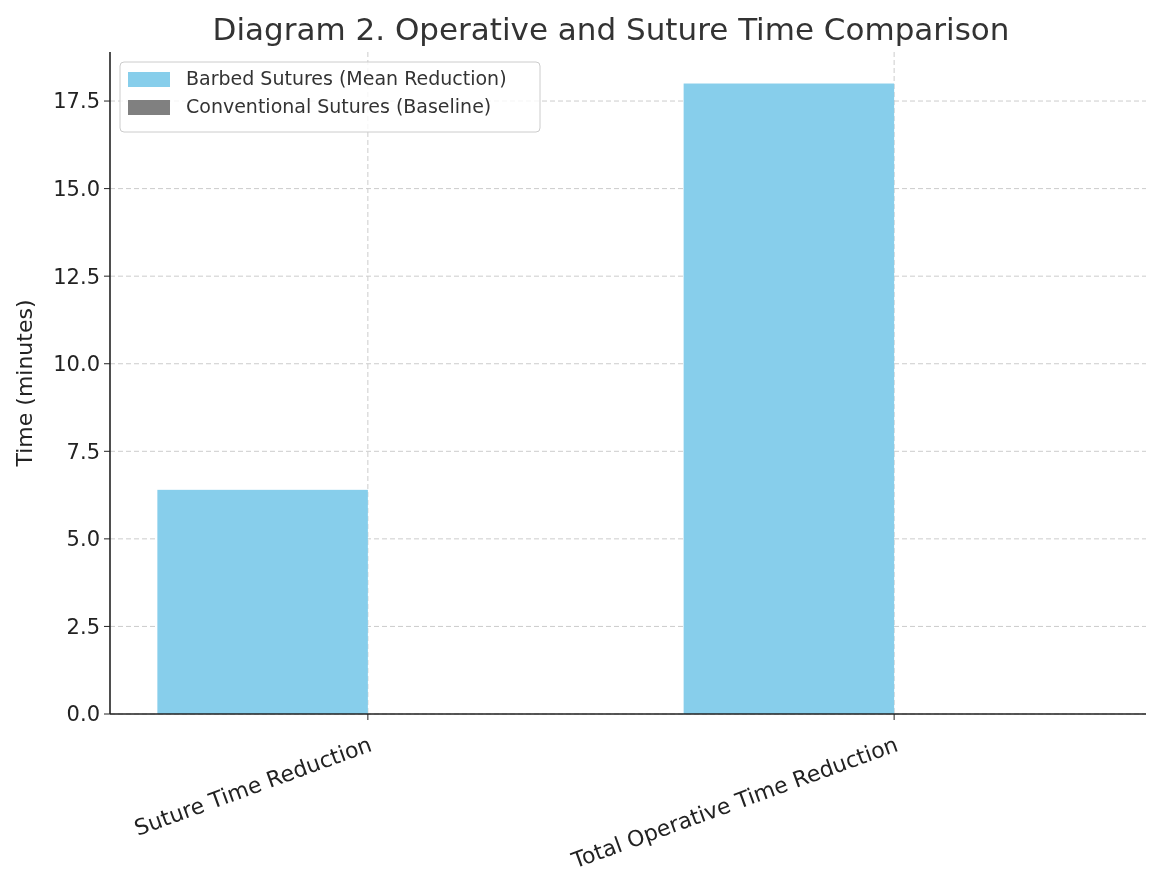 The image size is (1154, 878). I want to click on y-tick-label: 17.5, so click(76, 101).